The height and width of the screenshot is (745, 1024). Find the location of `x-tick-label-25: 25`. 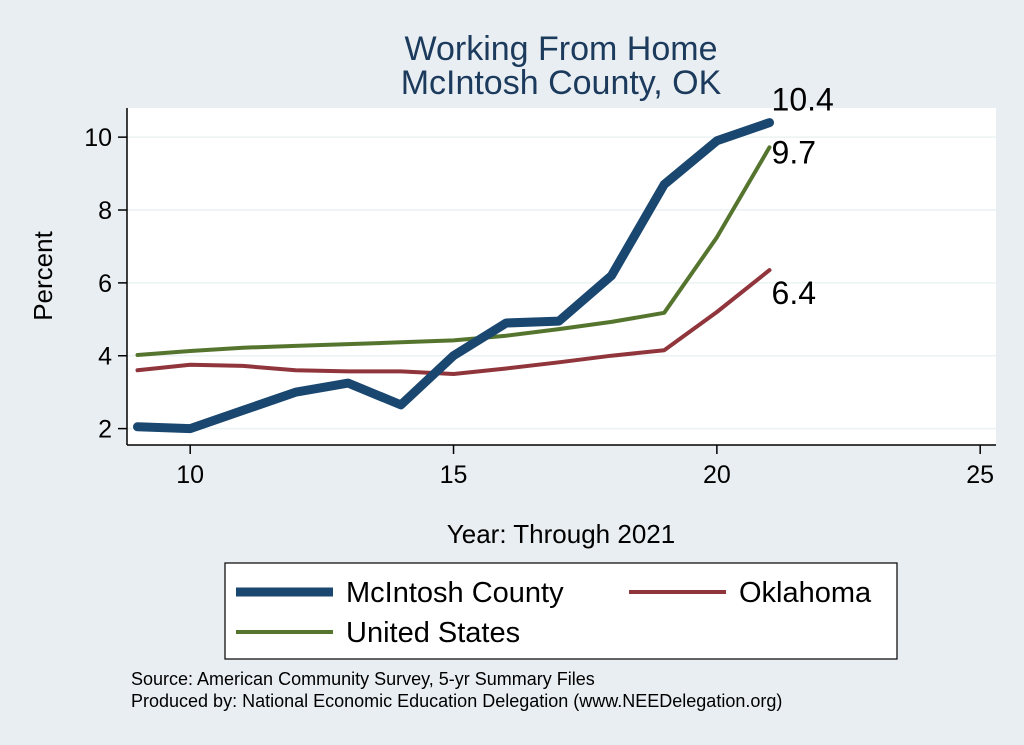

x-tick-label-25: 25 is located at coordinates (980, 475).